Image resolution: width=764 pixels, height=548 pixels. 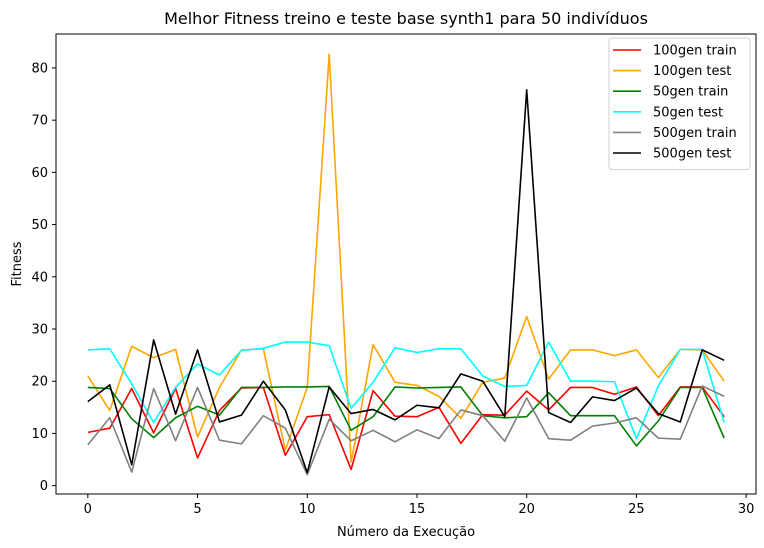 I want to click on y-tick-label: 20, so click(x=39, y=382).